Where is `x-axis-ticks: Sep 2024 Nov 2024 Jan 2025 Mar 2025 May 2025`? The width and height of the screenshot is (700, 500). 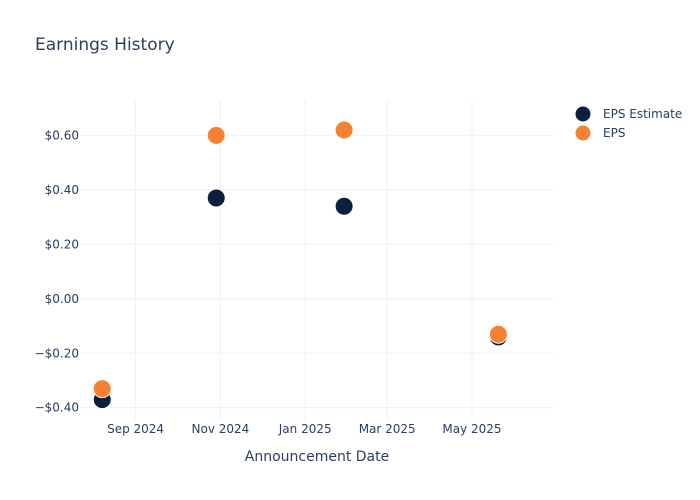
x-axis-ticks: Sep 2024 Nov 2024 Jan 2025 Mar 2025 May 2025 is located at coordinates (304, 429).